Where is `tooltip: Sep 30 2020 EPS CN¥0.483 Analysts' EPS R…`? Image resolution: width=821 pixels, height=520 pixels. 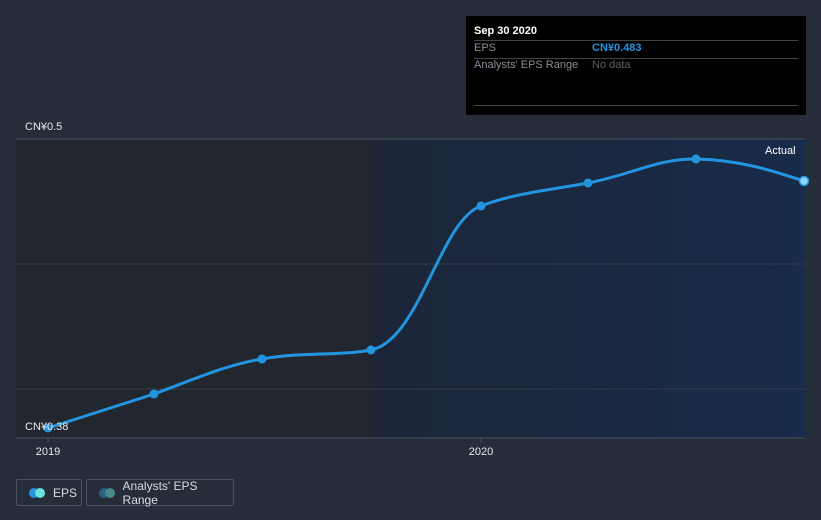 tooltip: Sep 30 2020 EPS CN¥0.483 Analysts' EPS R… is located at coordinates (636, 65).